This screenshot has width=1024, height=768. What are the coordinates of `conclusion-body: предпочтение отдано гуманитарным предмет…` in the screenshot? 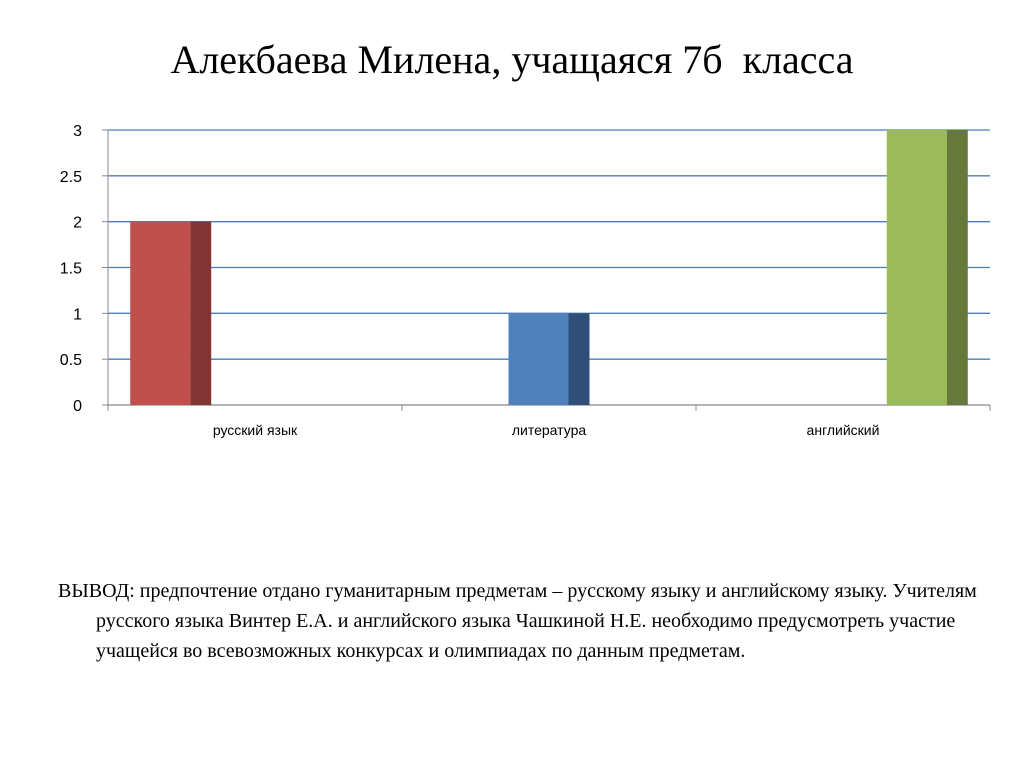 It's located at (536, 621).